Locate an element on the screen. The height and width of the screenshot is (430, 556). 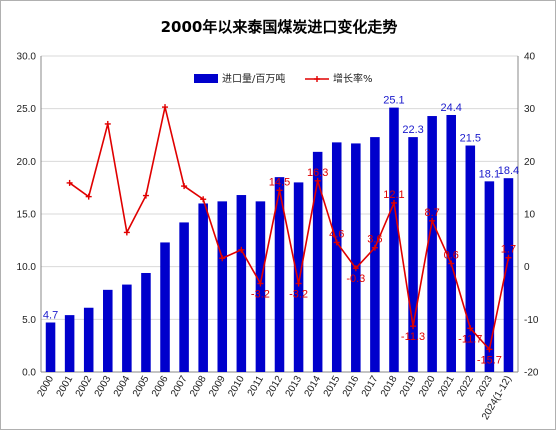
x-tick-label: 2002 is located at coordinates (84, 386).